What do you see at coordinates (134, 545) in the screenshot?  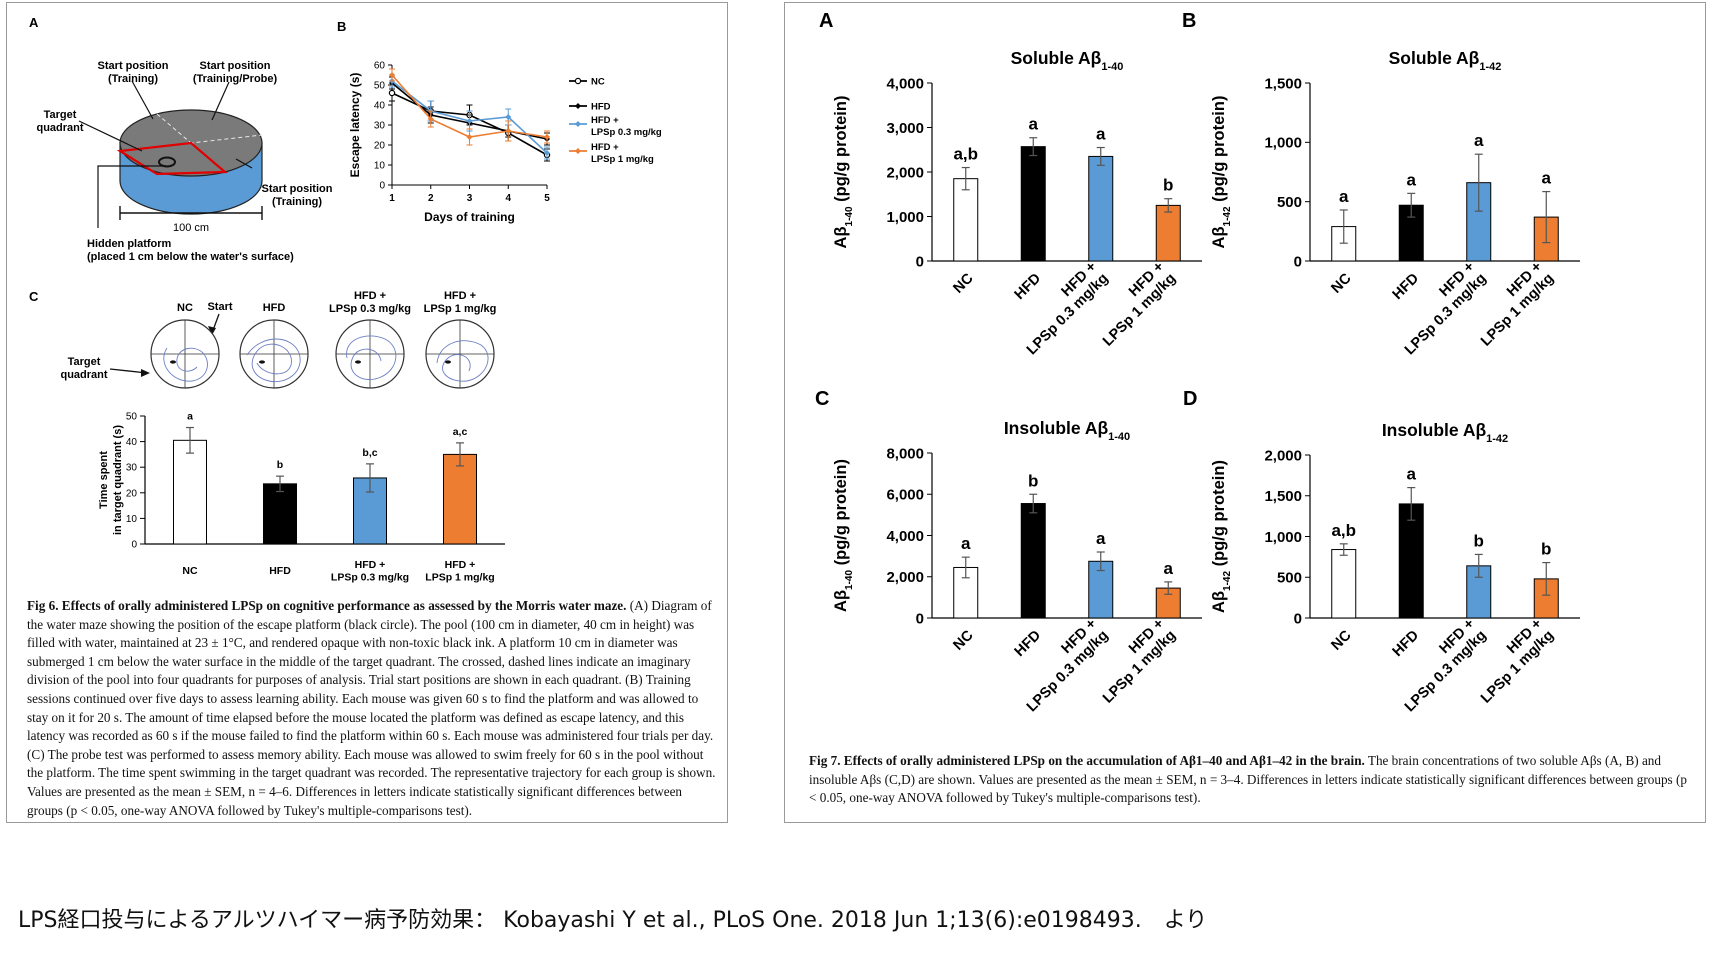 I see `y-tick-label: 0` at bounding box center [134, 545].